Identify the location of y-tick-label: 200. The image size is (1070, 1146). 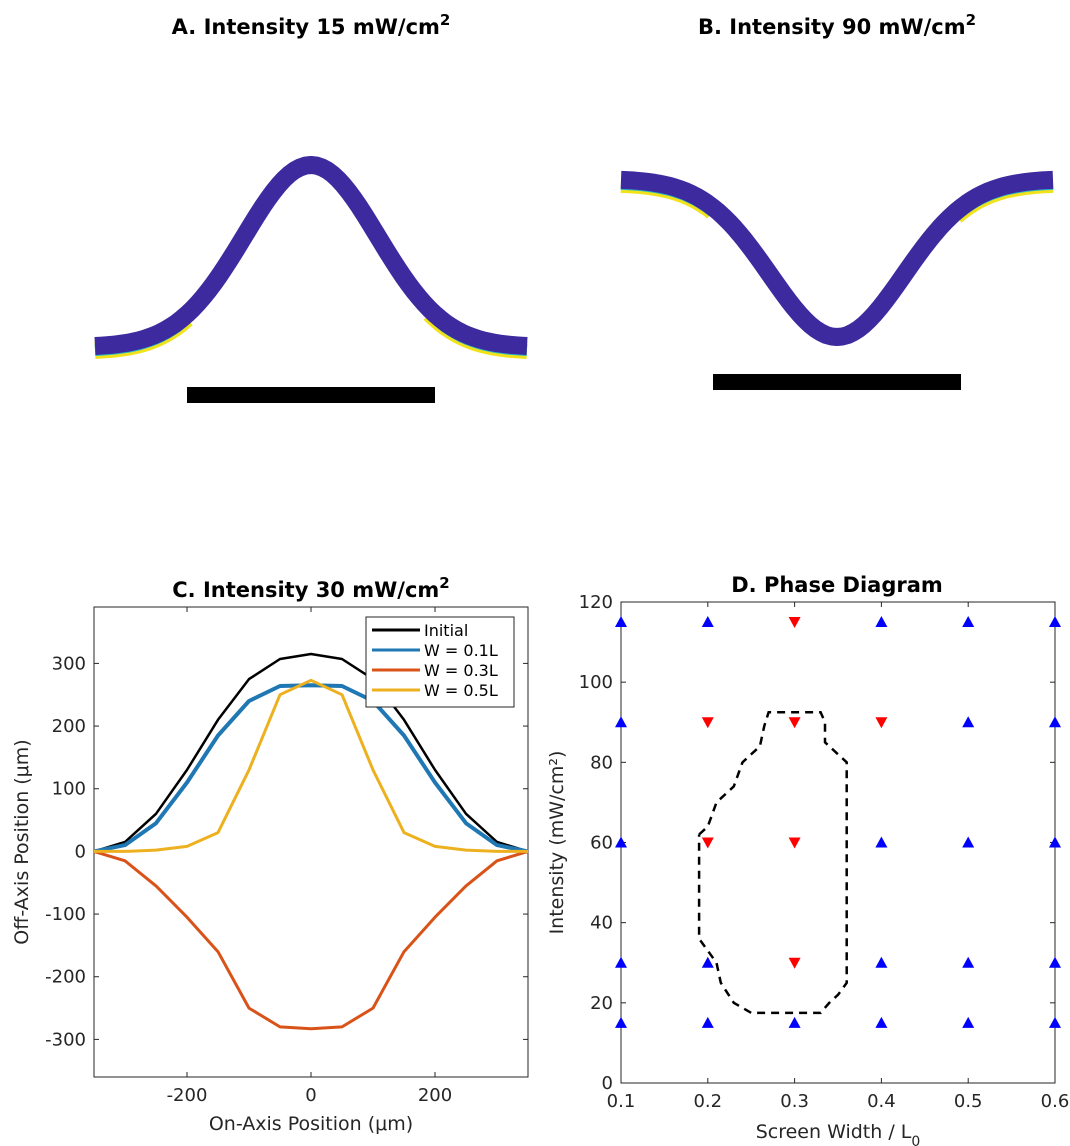
(69, 726).